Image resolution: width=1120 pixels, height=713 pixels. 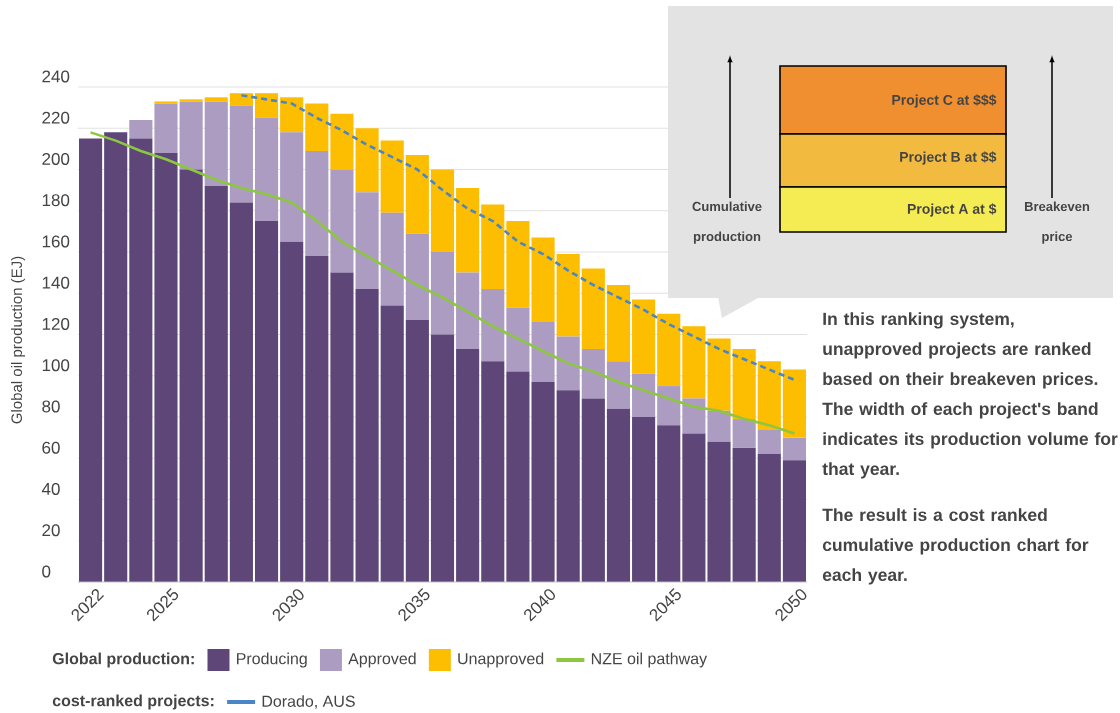 What do you see at coordinates (1057, 222) in the screenshot?
I see `text: Breakeven price` at bounding box center [1057, 222].